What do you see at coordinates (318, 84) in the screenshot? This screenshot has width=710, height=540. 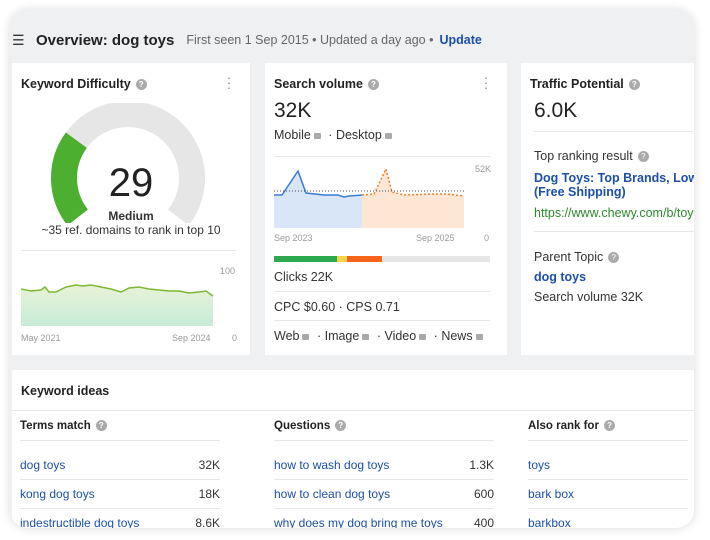 I see `card-title: Search volume` at bounding box center [318, 84].